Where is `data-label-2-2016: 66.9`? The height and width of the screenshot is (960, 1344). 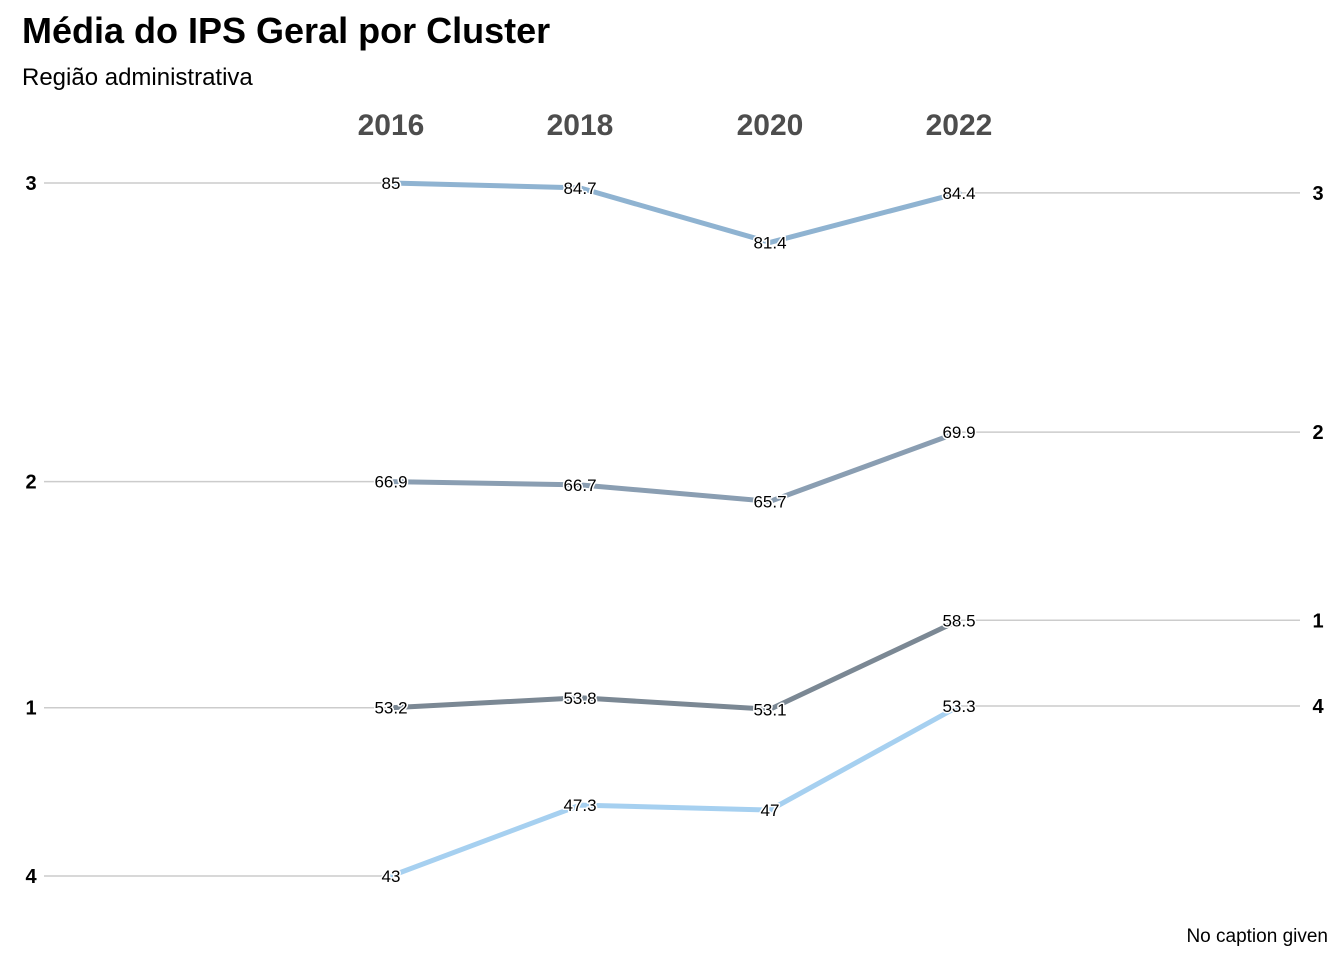
data-label-2-2016: 66.9 is located at coordinates (390, 482).